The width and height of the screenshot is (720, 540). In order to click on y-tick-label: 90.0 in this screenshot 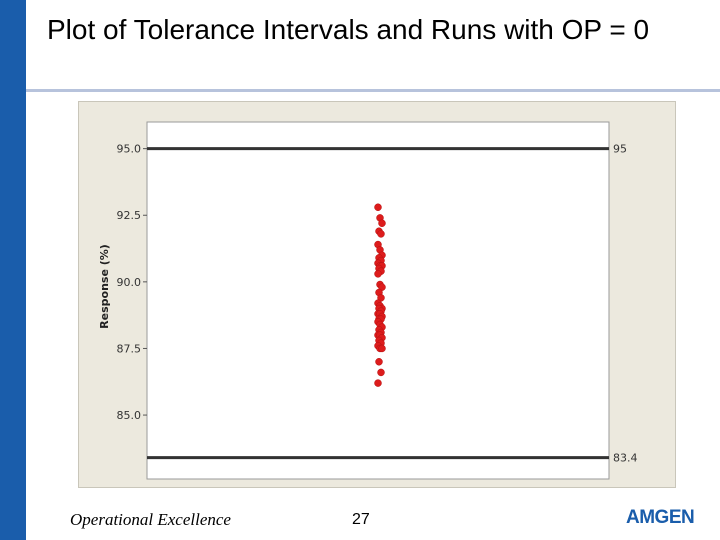, I will do `click(129, 282)`.